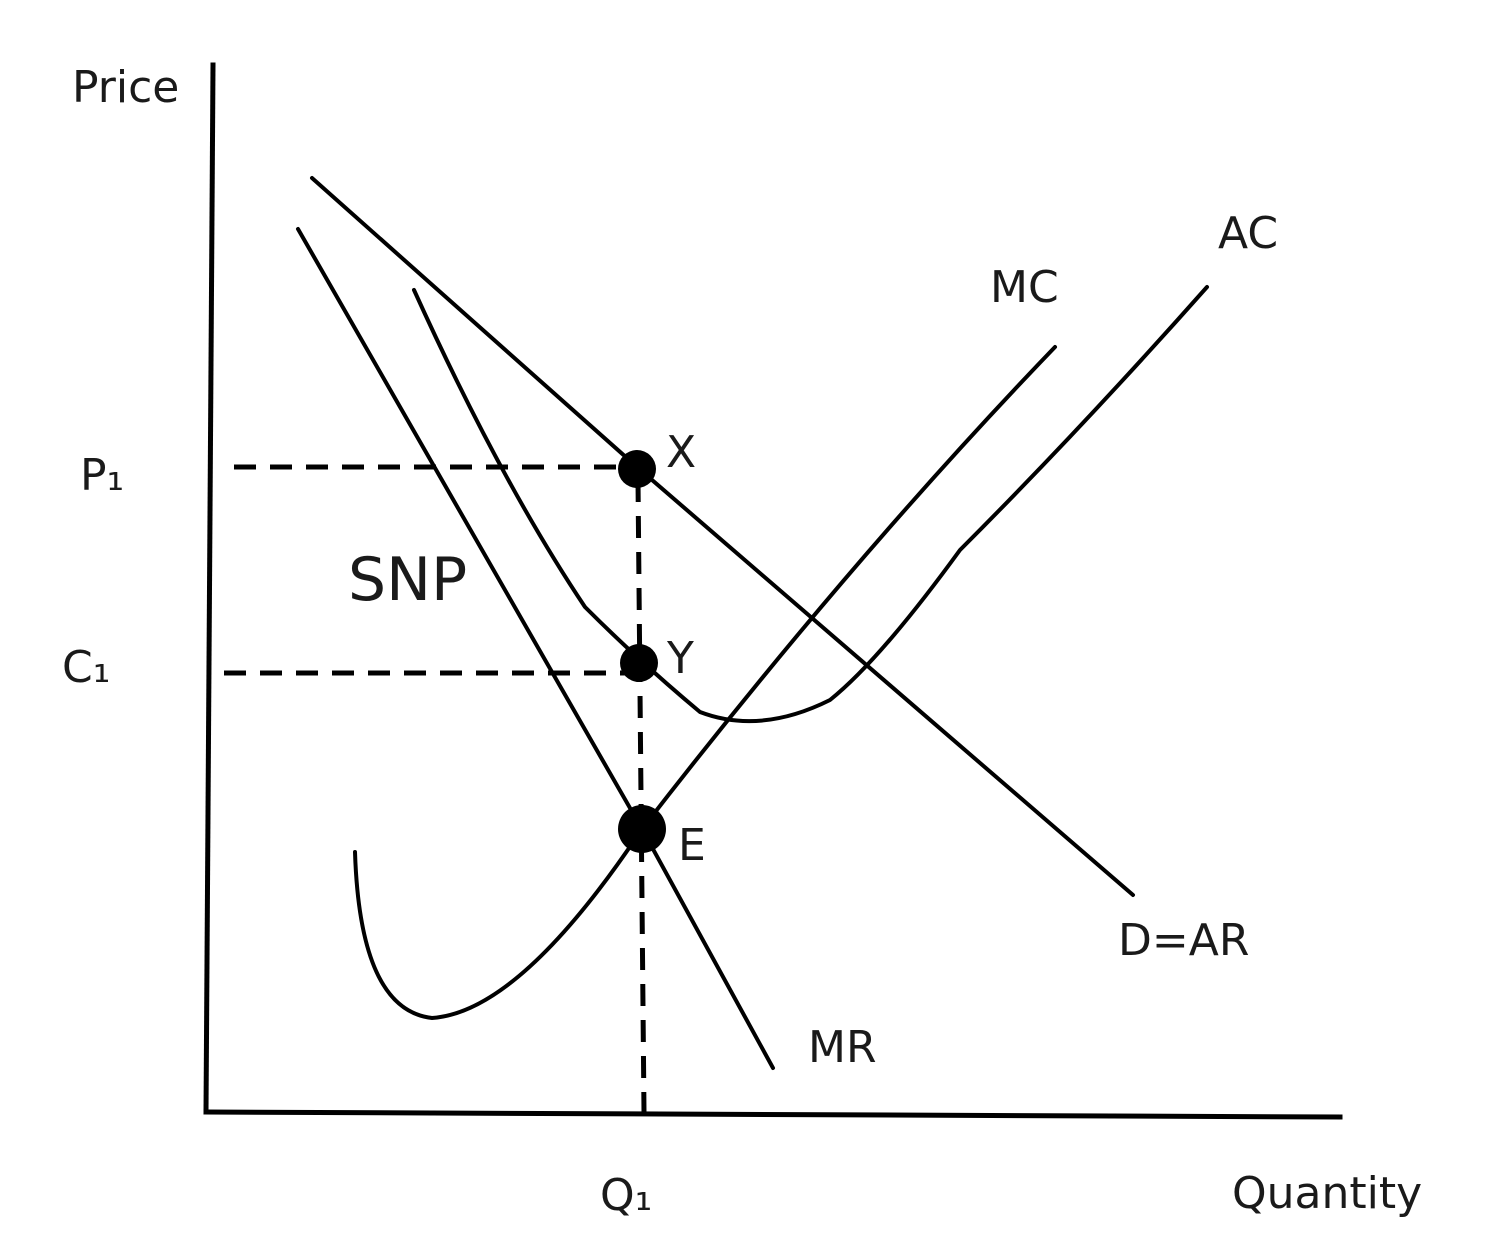 This screenshot has height=1243, width=1504. What do you see at coordinates (102, 475) in the screenshot?
I see `p1-label: P₁` at bounding box center [102, 475].